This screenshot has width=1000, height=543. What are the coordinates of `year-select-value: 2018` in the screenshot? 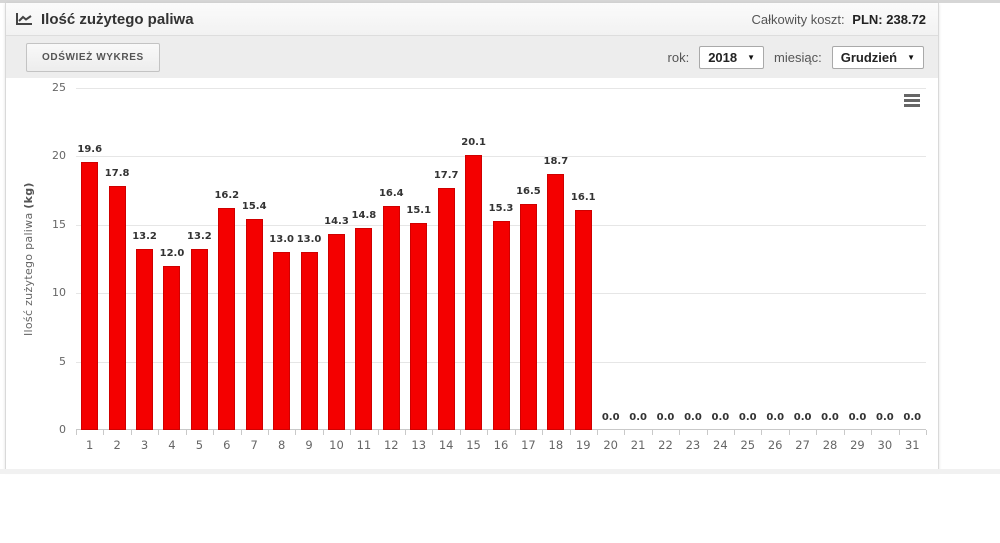 It's located at (723, 57).